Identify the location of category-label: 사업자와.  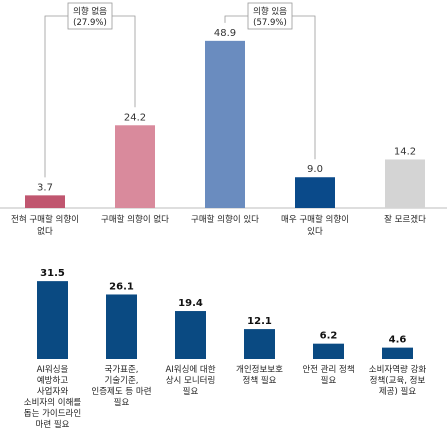
(52, 391).